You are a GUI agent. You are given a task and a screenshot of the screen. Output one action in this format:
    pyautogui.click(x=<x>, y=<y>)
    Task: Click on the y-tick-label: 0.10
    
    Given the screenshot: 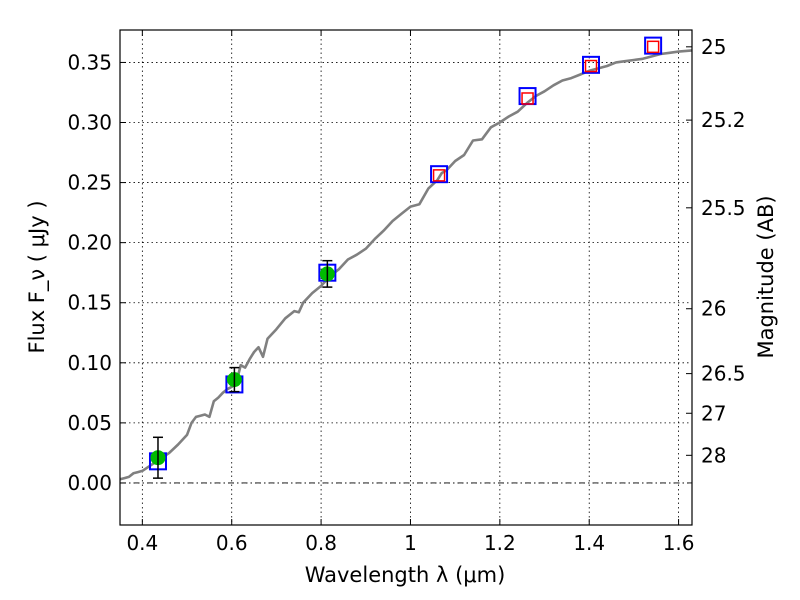 What is the action you would take?
    pyautogui.click(x=89, y=363)
    